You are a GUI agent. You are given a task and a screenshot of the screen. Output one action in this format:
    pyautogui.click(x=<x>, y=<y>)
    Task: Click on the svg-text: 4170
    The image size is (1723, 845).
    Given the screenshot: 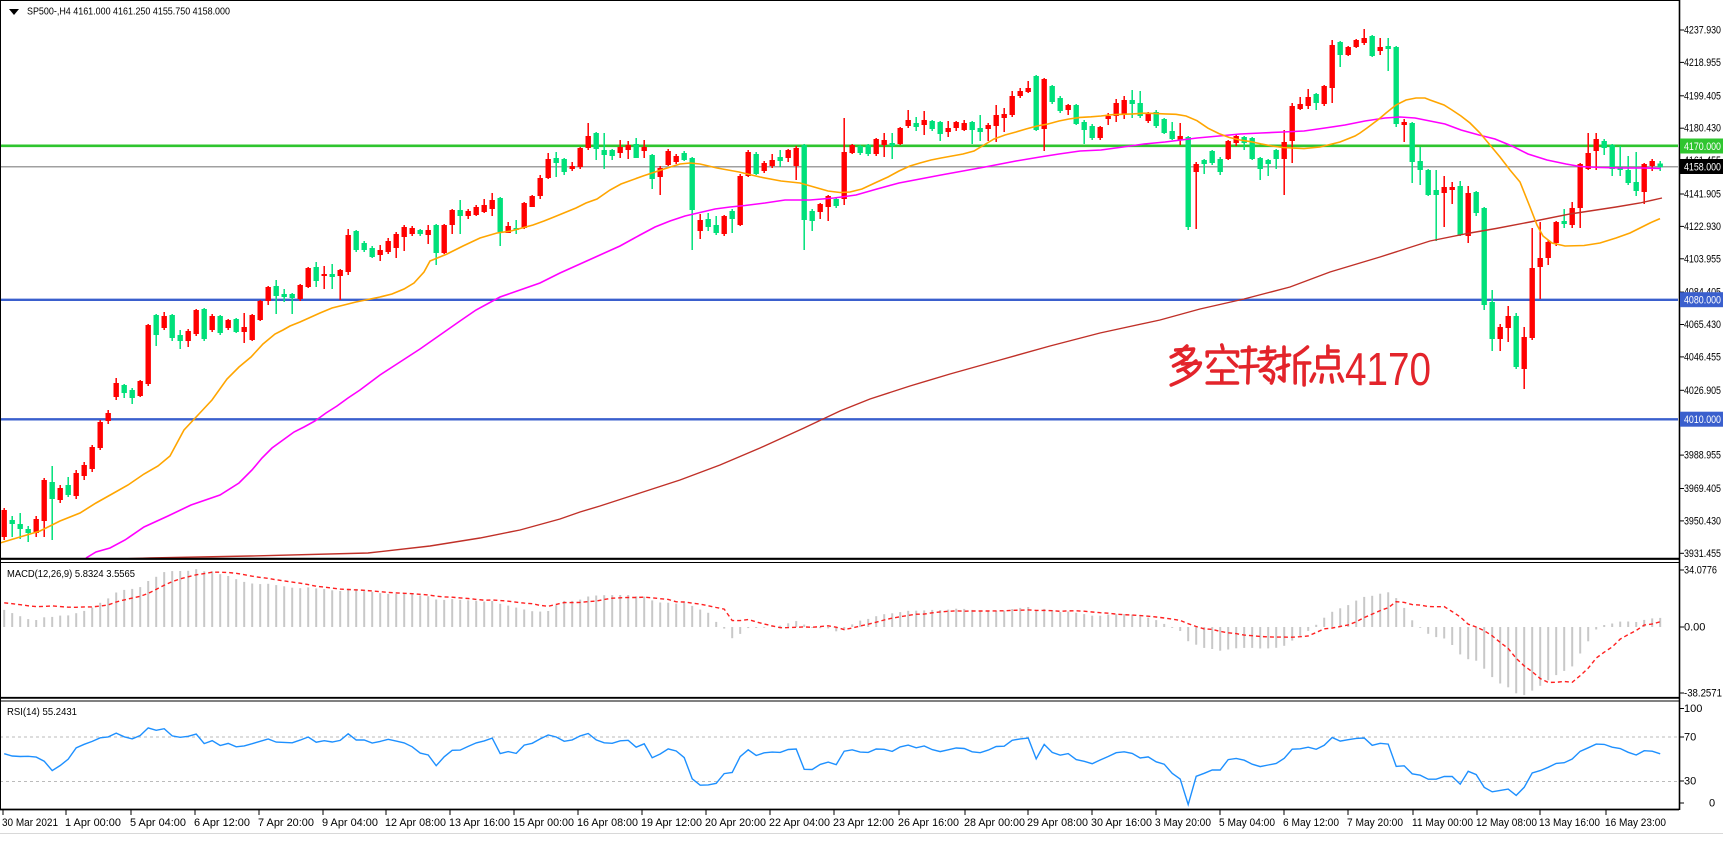 What is the action you would take?
    pyautogui.click(x=1388, y=369)
    